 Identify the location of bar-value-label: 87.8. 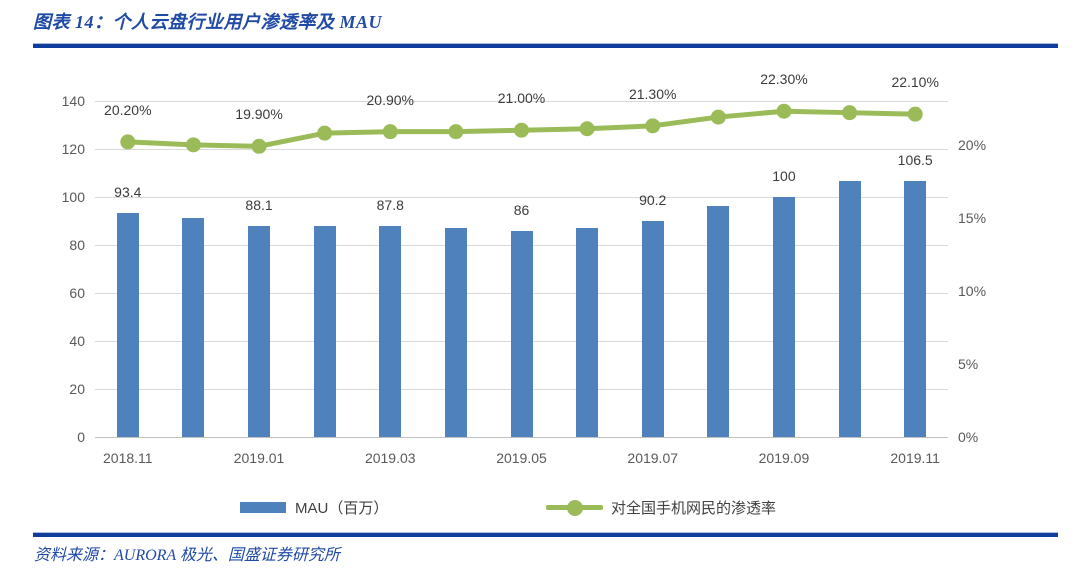
(390, 205).